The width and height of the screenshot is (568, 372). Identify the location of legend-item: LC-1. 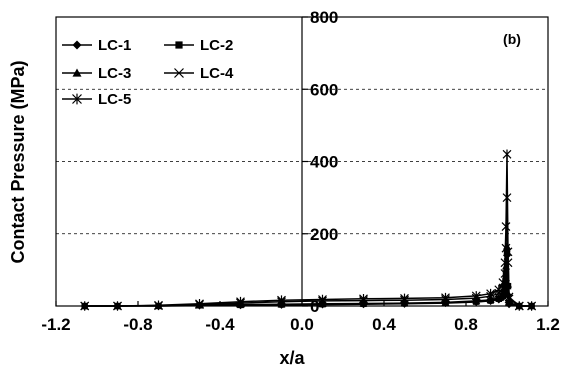
(96, 45).